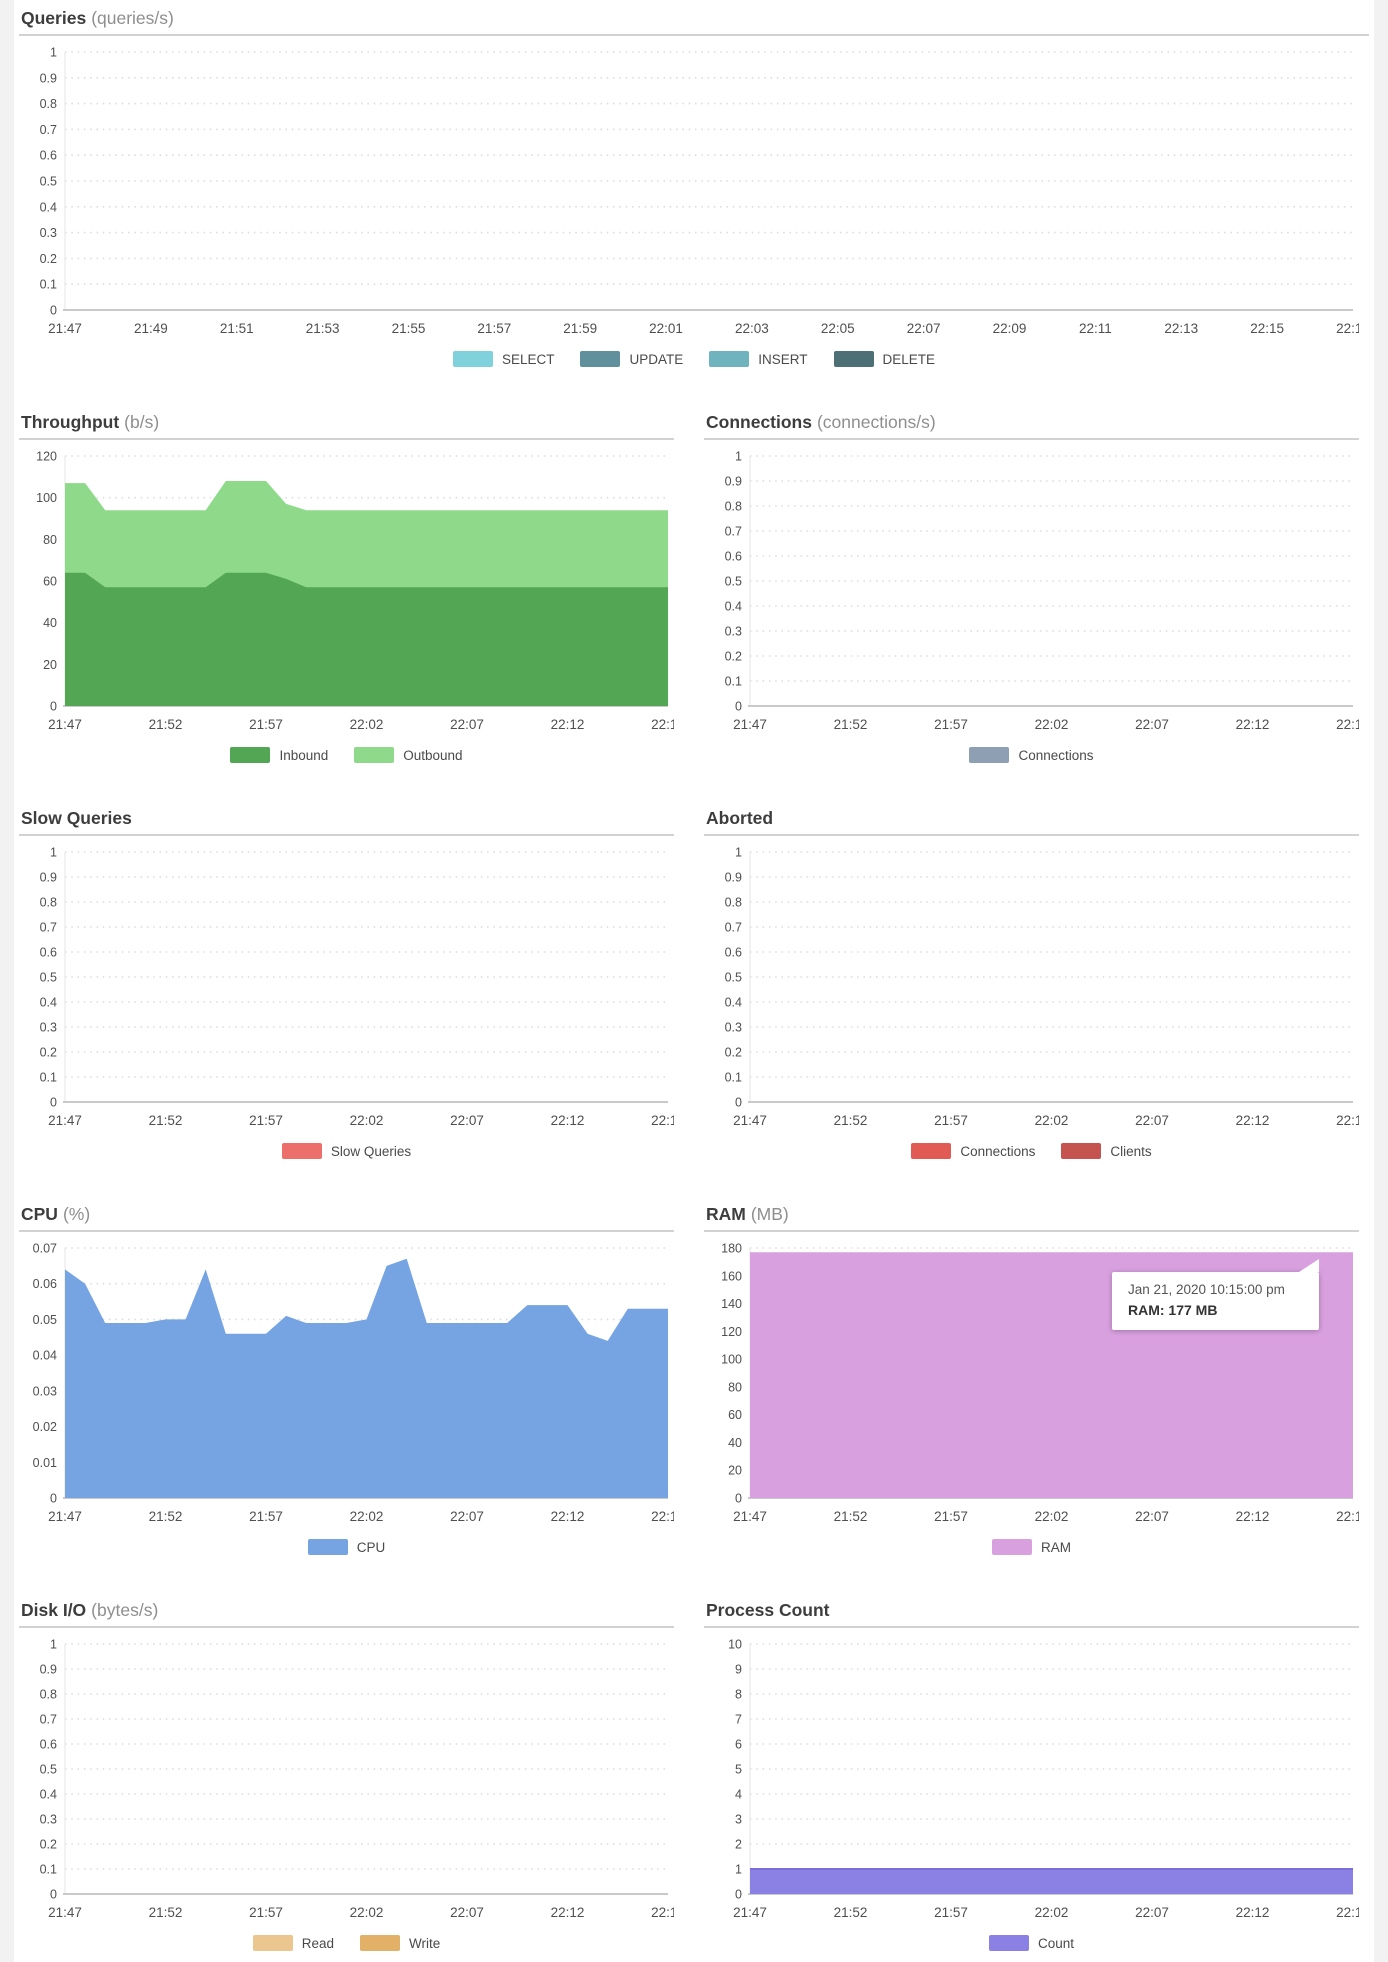  Describe the element at coordinates (1106, 1151) in the screenshot. I see `legend-item-clients: Clients` at that location.